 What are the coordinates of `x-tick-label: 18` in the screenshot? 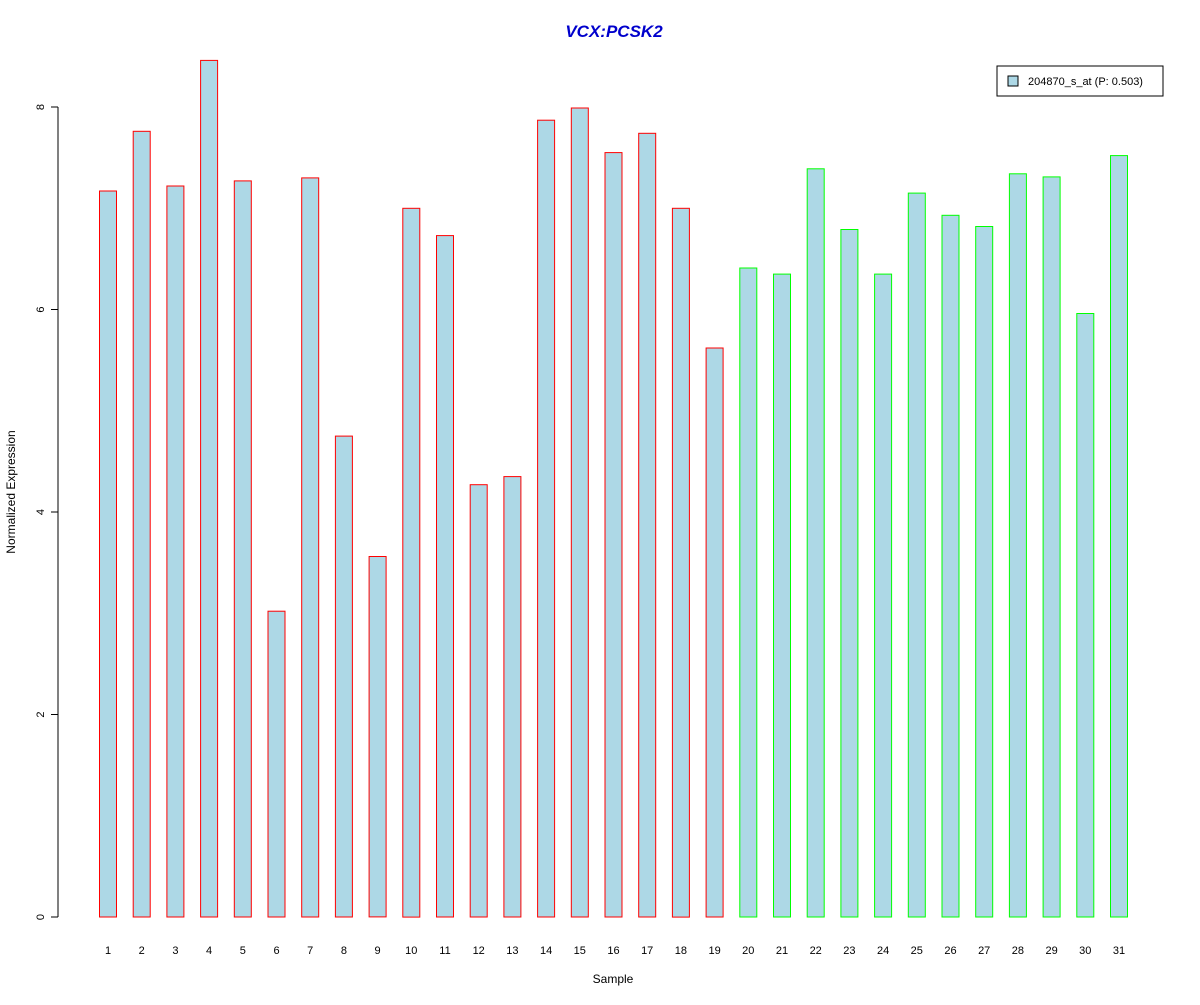 It's located at (681, 951).